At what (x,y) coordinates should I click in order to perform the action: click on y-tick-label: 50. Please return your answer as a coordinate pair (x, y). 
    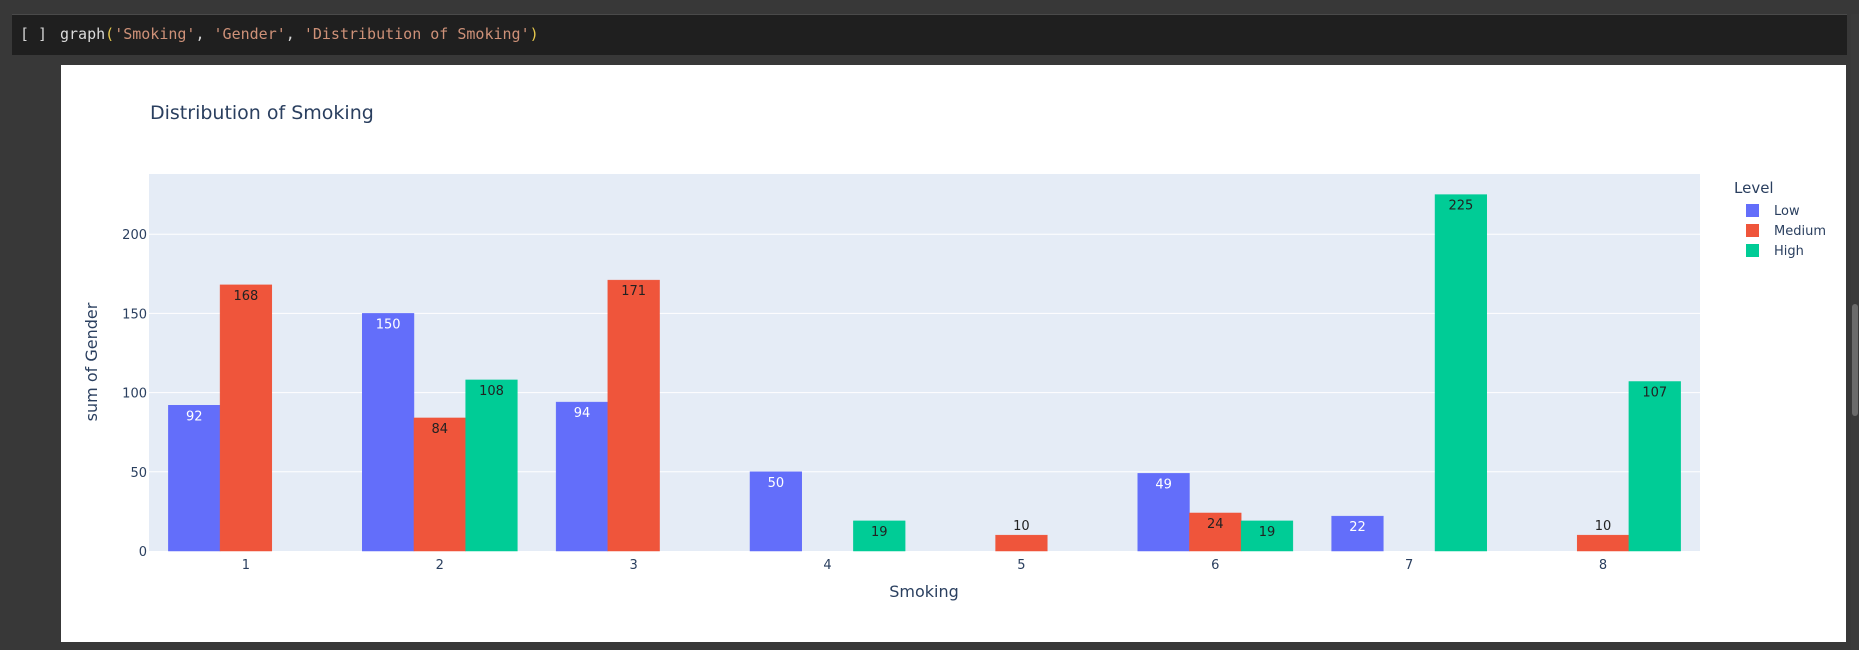
    Looking at the image, I should click on (138, 473).